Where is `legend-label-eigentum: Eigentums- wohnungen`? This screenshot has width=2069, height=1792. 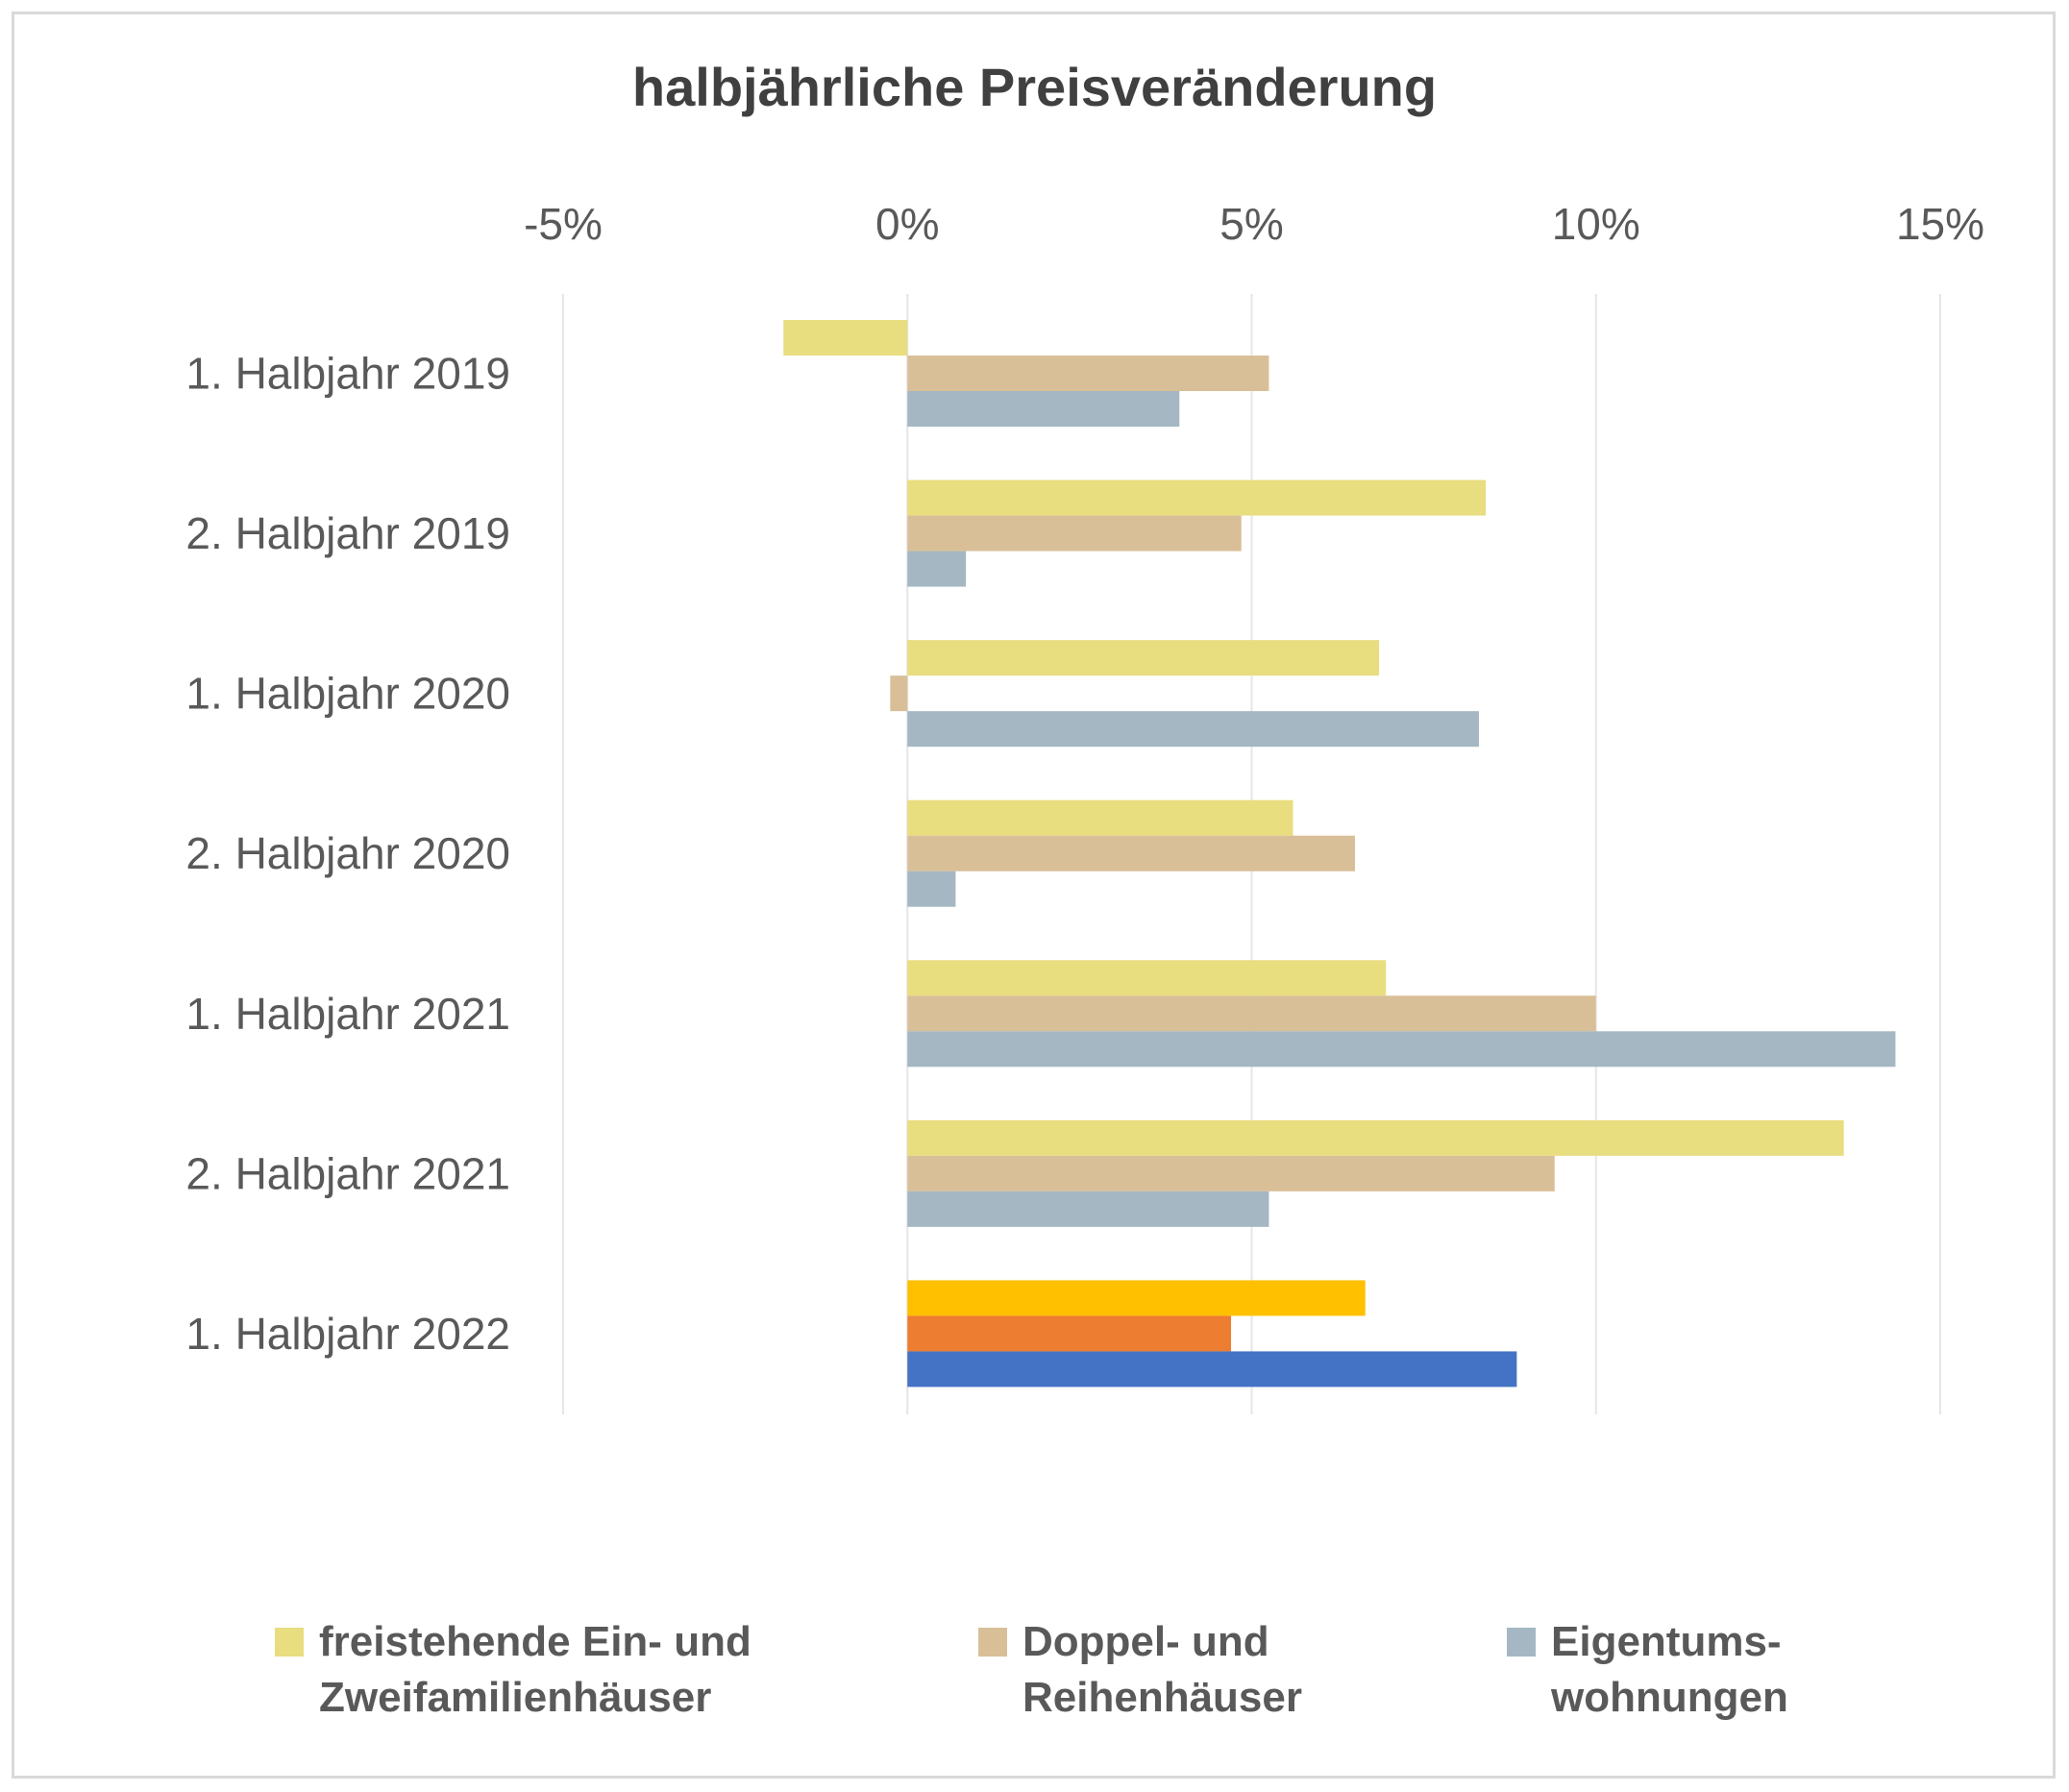 legend-label-eigentum: Eigentums- wohnungen is located at coordinates (1810, 1670).